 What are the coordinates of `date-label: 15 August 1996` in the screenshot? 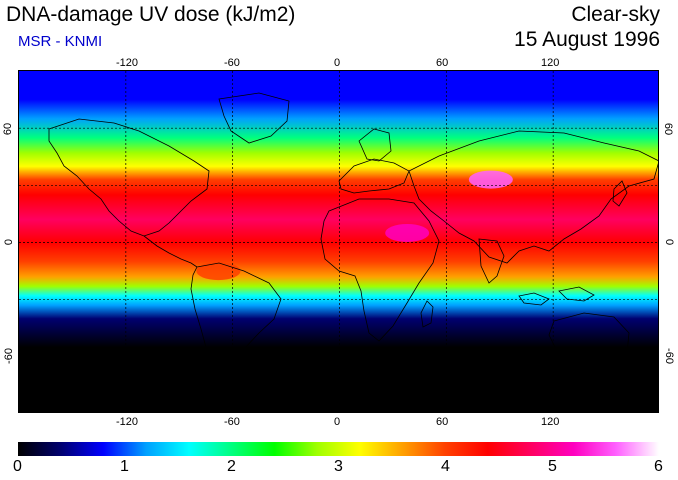 It's located at (587, 39).